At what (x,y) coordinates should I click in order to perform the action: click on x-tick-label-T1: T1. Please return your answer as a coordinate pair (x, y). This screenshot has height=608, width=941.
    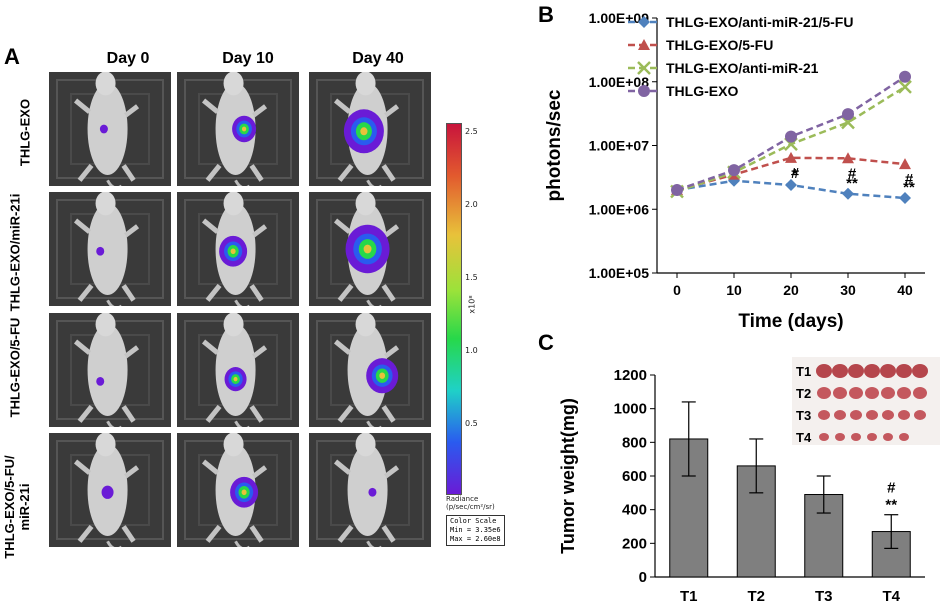
    Looking at the image, I should click on (689, 596).